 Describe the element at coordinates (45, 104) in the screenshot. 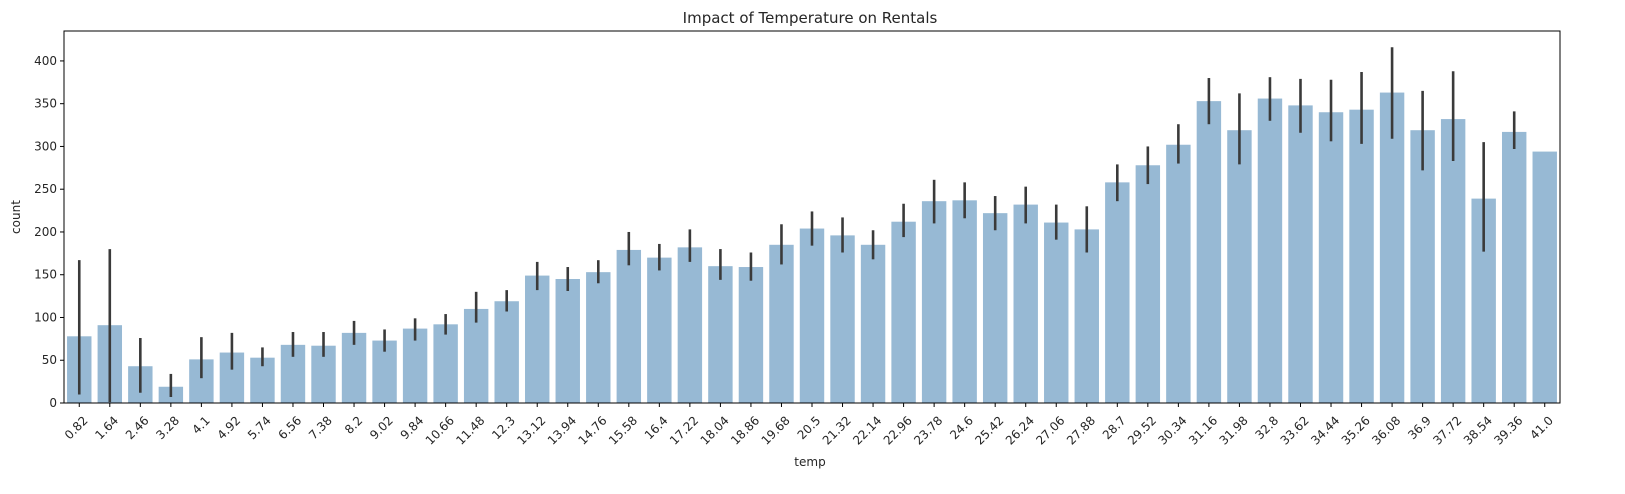

I see `y-tick-label: 350` at that location.